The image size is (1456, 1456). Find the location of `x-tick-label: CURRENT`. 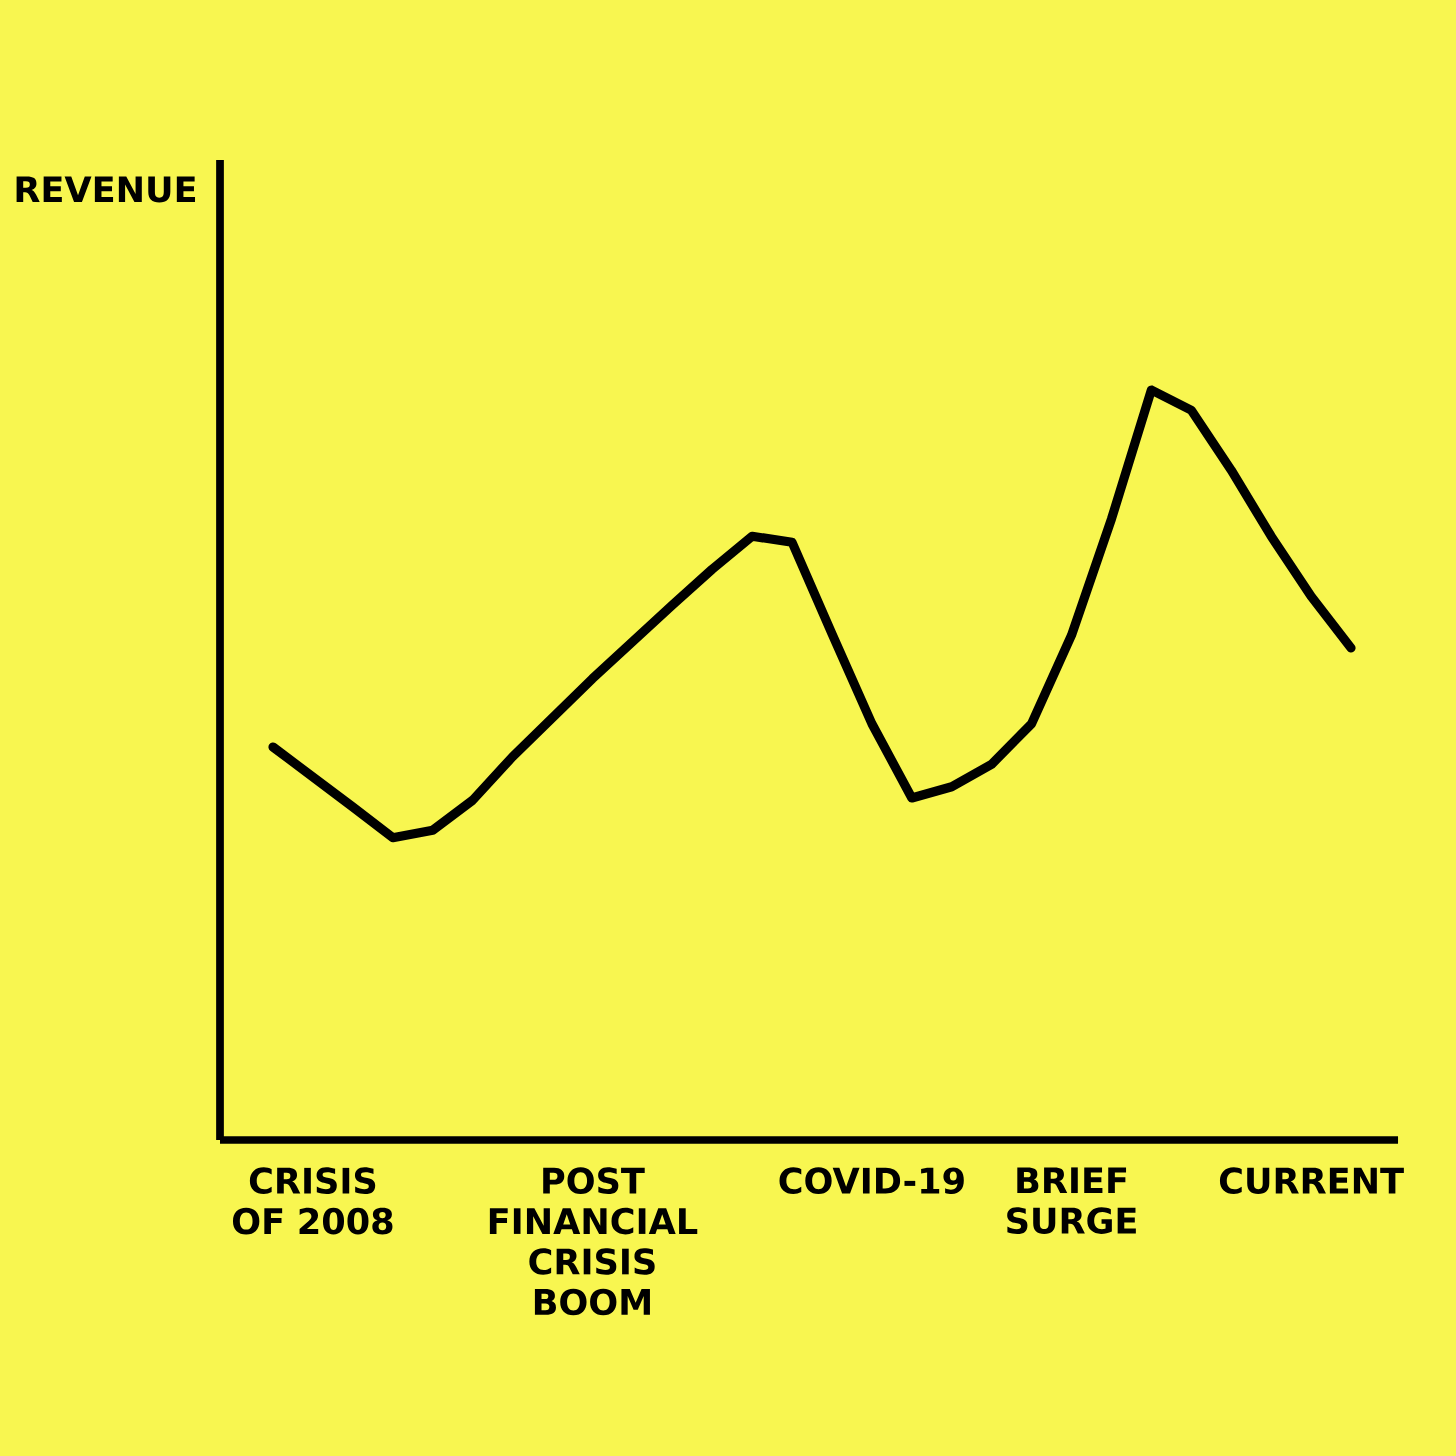

x-tick-label: CURRENT is located at coordinates (1311, 1180).